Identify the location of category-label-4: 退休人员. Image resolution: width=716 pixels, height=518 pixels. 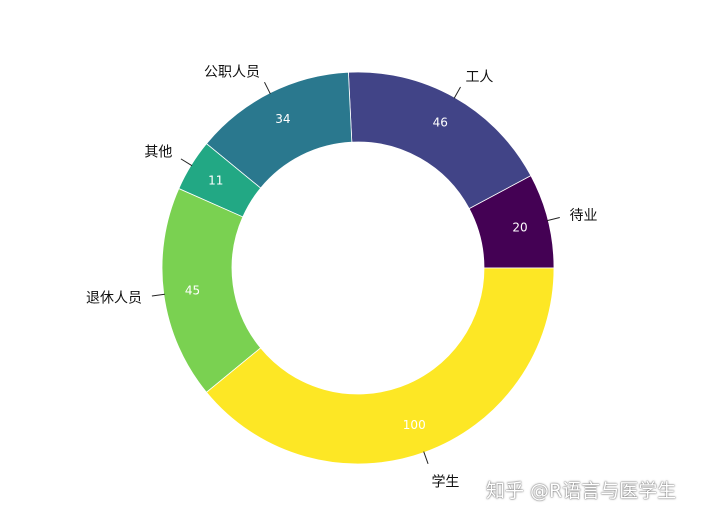
(114, 298).